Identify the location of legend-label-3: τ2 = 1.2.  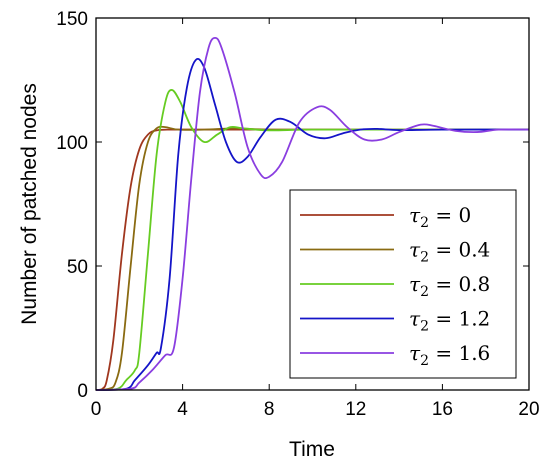
(449, 321).